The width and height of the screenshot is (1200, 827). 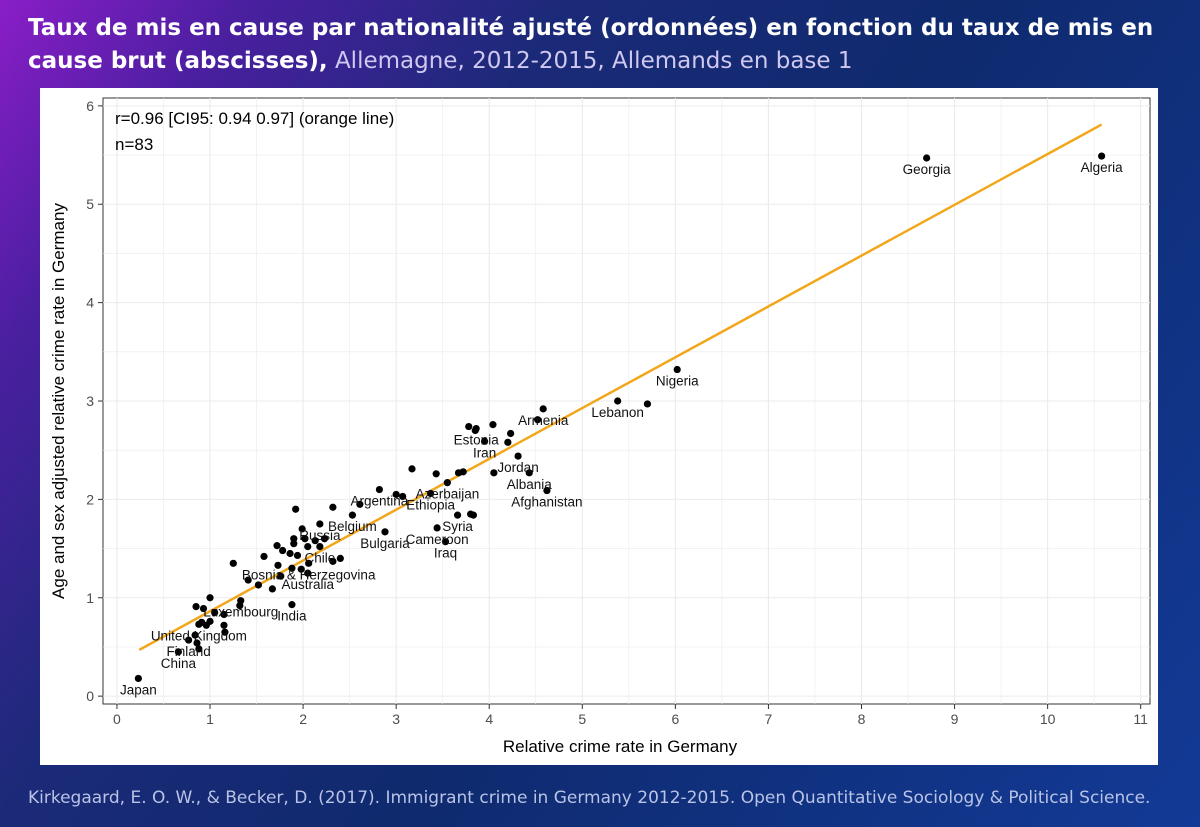 What do you see at coordinates (582, 719) in the screenshot?
I see `x-tick-label: 5` at bounding box center [582, 719].